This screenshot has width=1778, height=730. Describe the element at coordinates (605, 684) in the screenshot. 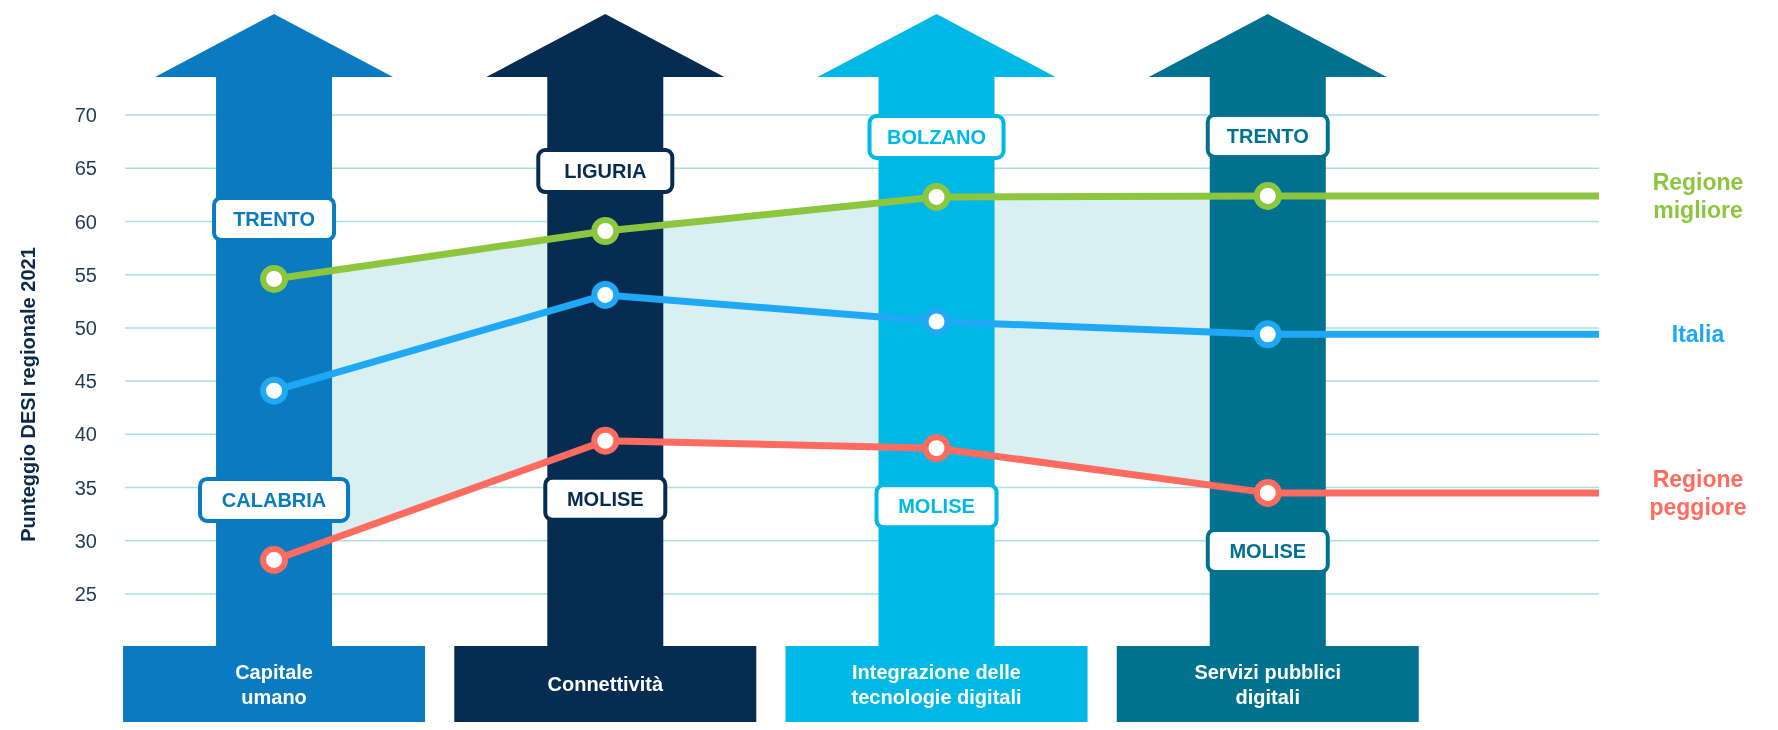

I see `x-tick-label: Connettività` at that location.